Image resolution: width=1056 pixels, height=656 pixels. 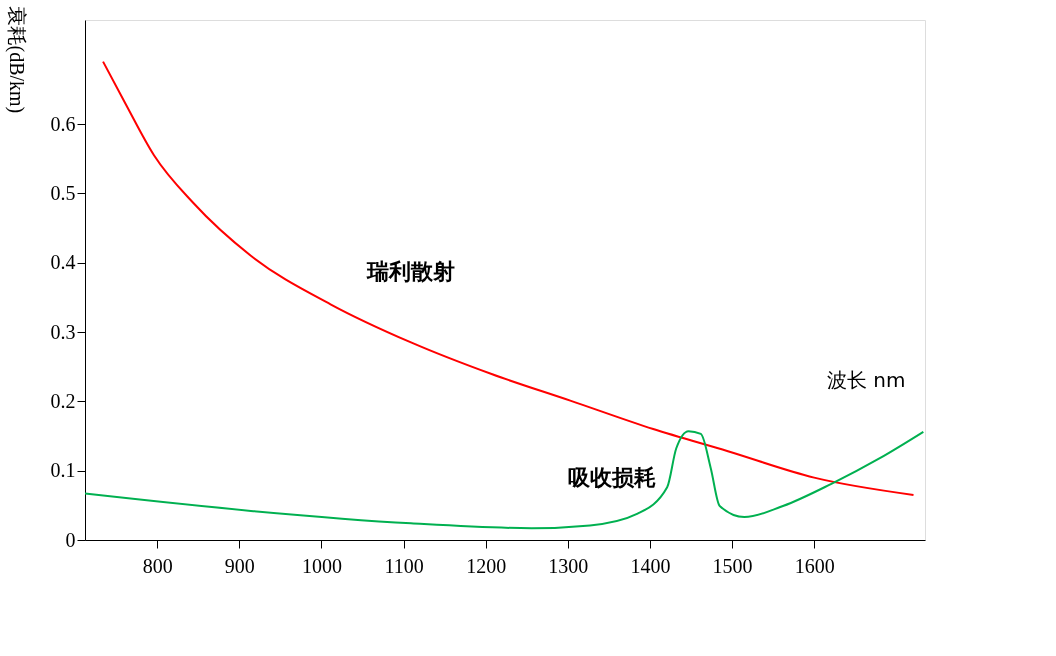 What do you see at coordinates (63, 470) in the screenshot?
I see `y-tick-label: 0.1` at bounding box center [63, 470].